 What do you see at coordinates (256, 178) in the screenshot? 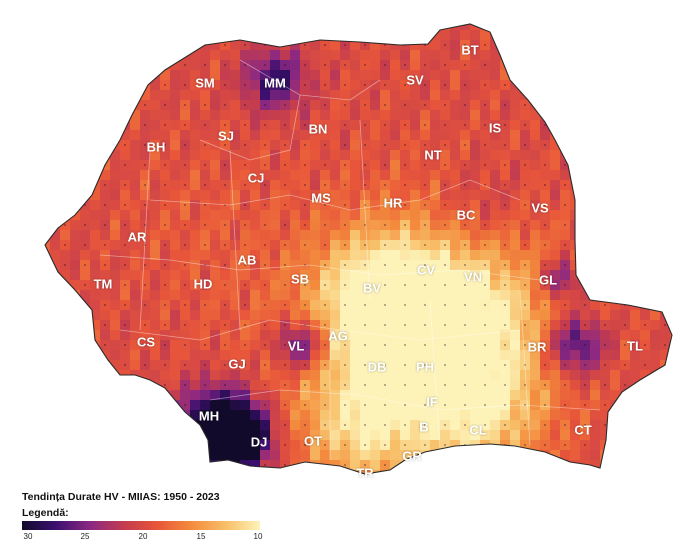
I see `county-label-cj: CJ` at bounding box center [256, 178].